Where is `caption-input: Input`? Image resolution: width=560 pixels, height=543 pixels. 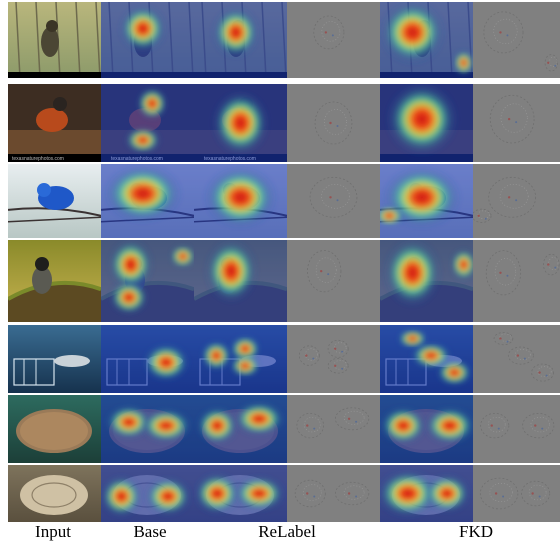 caption-input: Input is located at coordinates (53, 531).